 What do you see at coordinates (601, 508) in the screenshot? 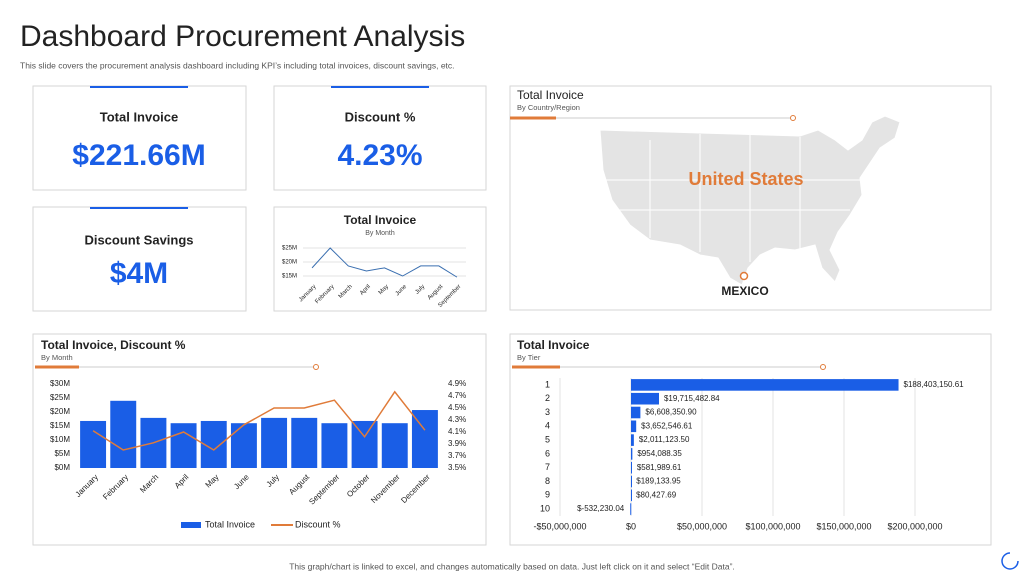
I see `value-label: $-532,230.04` at bounding box center [601, 508].